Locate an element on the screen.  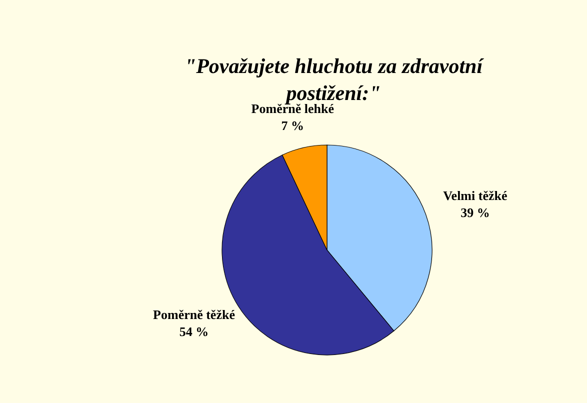
chart-title: "Považujete hluchotu za zdravotní postižení:" is located at coordinates (334, 79).